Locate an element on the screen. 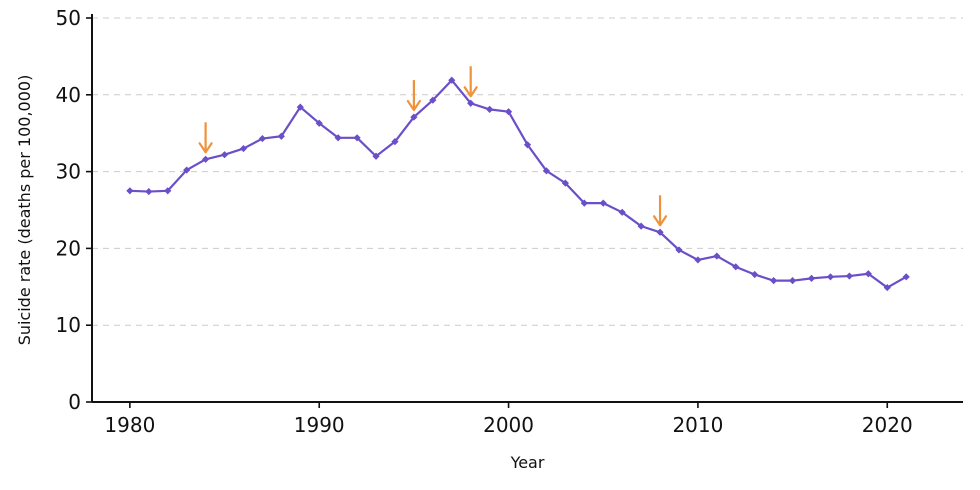 The width and height of the screenshot is (980, 490). x-tick-label: 1990 is located at coordinates (319, 425).